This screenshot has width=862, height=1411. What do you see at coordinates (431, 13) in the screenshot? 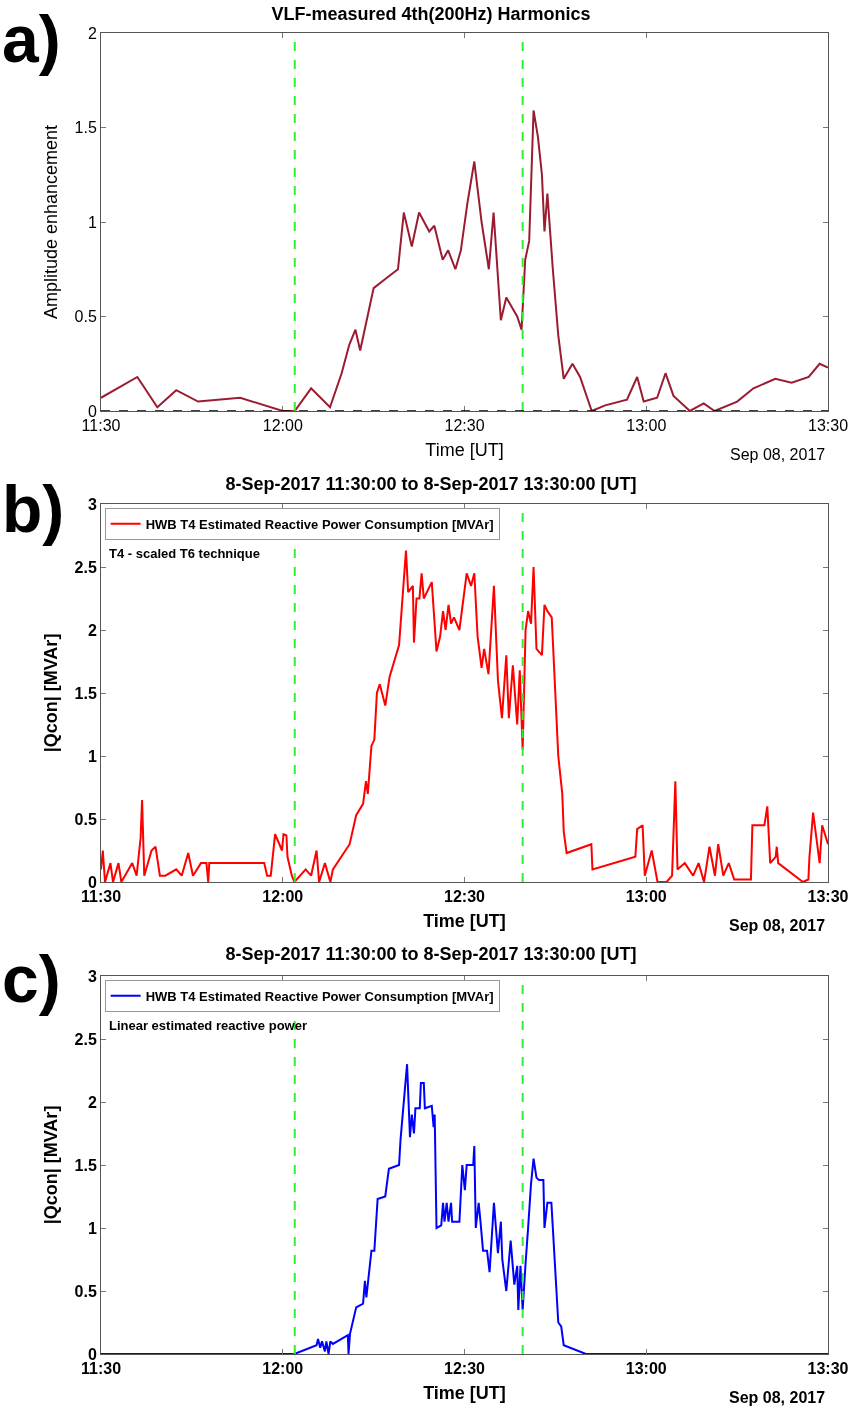
I see `chart-title: VLF-measured 4th(200Hz) Harmonics` at bounding box center [431, 13].